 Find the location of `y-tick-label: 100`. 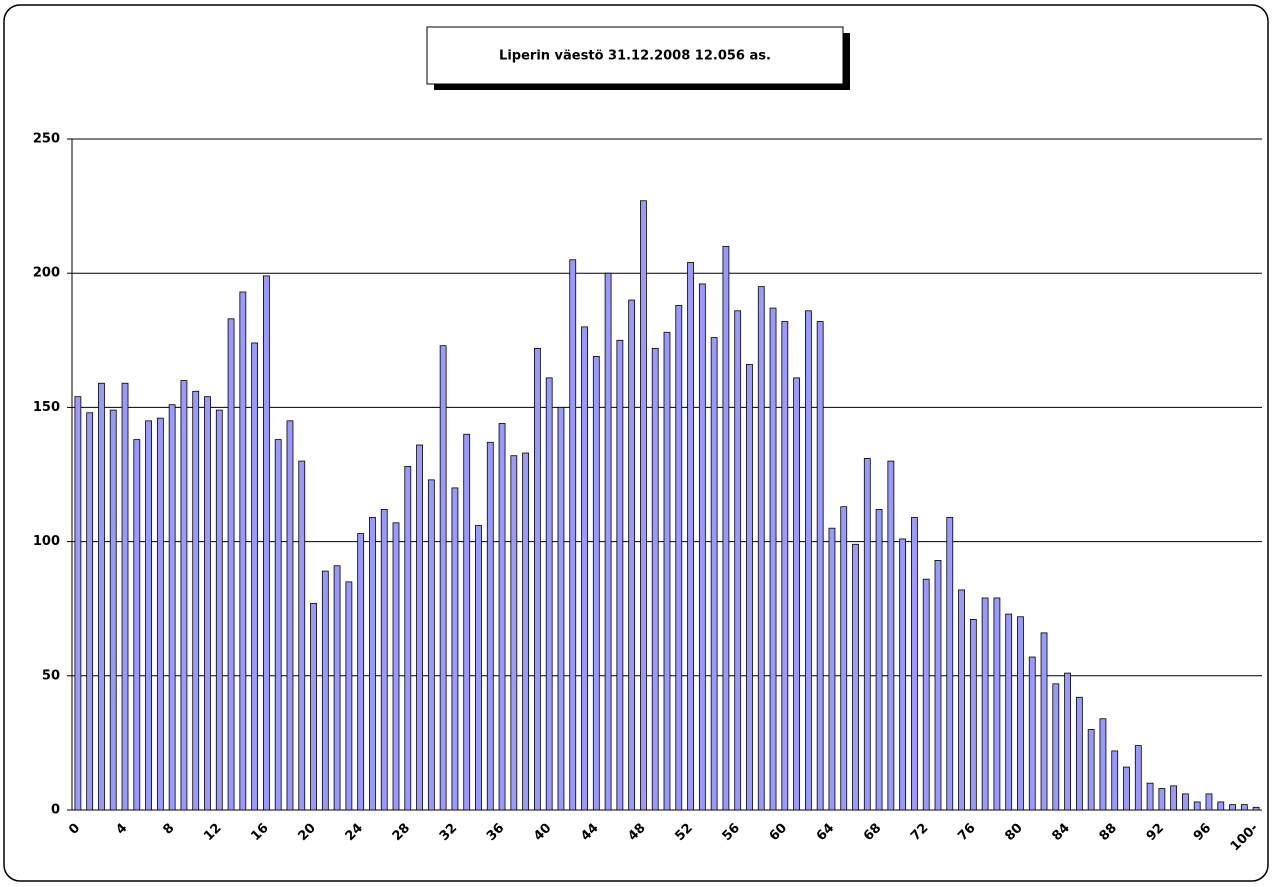

y-tick-label: 100 is located at coordinates (46, 541).